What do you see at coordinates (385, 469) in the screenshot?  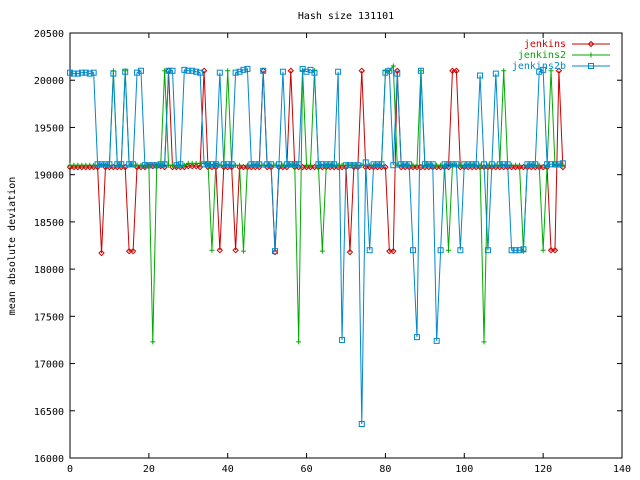 I see `x-tick-label: 80` at bounding box center [385, 469].